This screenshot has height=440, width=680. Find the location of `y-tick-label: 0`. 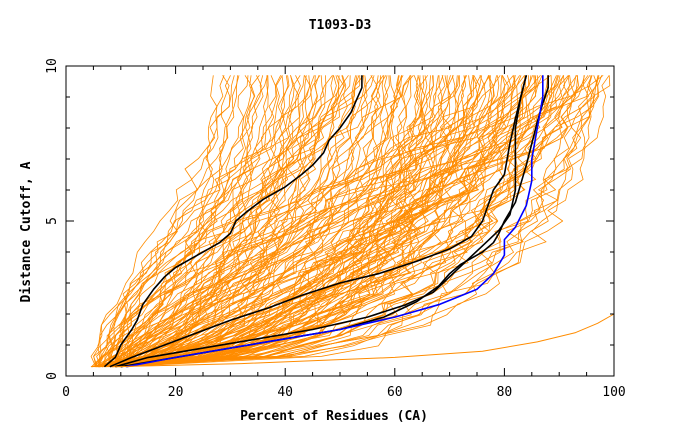

y-tick-label: 0 is located at coordinates (52, 376).